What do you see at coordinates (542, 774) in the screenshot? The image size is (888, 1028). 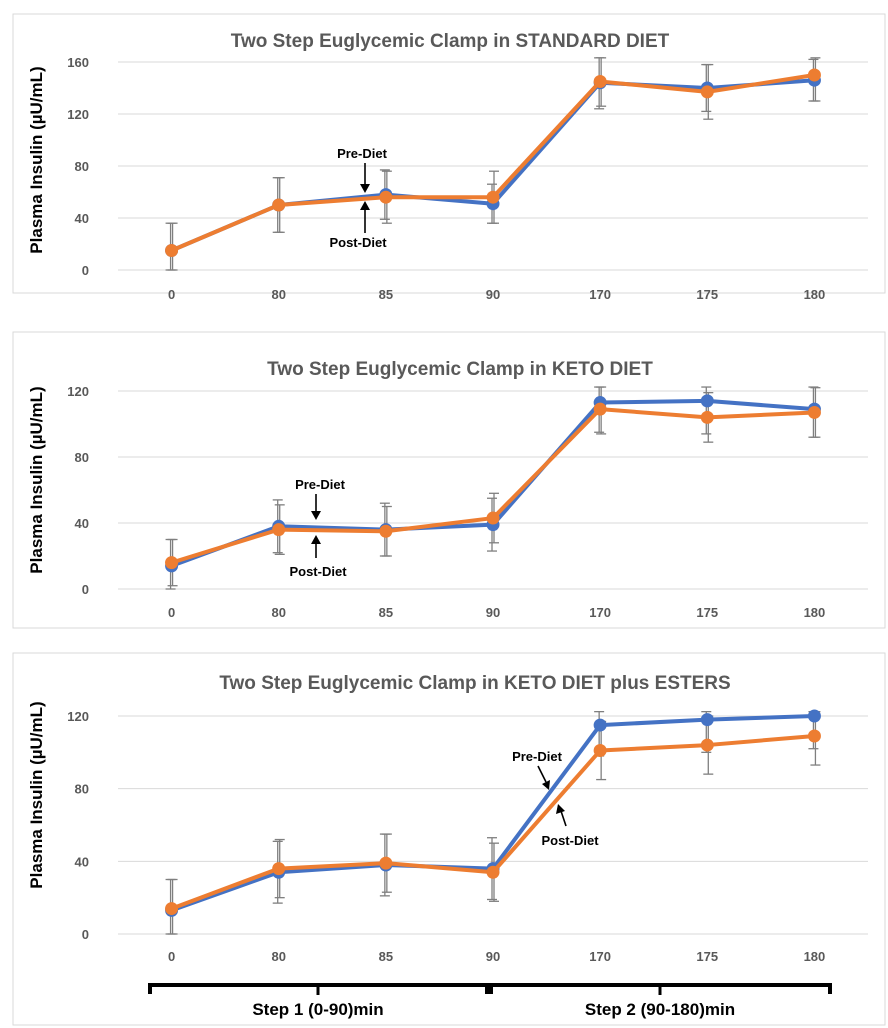 I see `down-left-arrow-icon` at bounding box center [542, 774].